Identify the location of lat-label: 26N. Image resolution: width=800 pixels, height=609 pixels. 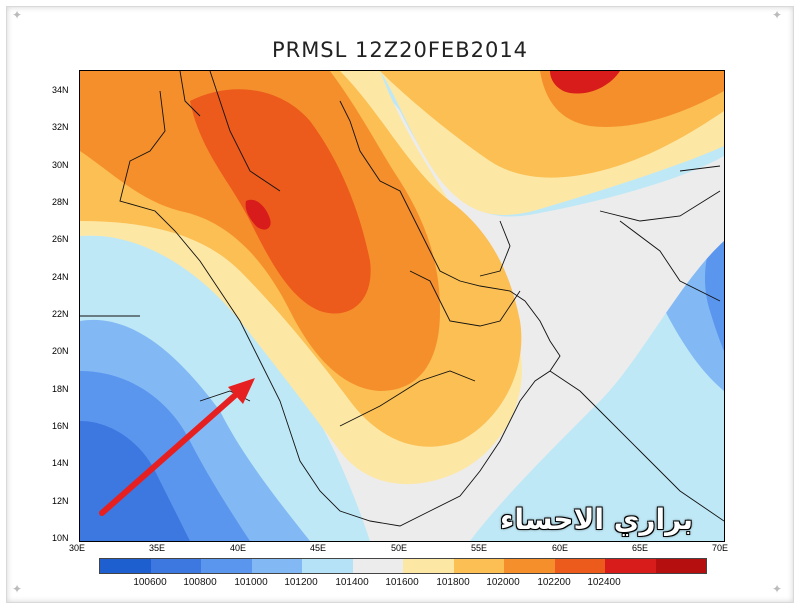
(60, 239).